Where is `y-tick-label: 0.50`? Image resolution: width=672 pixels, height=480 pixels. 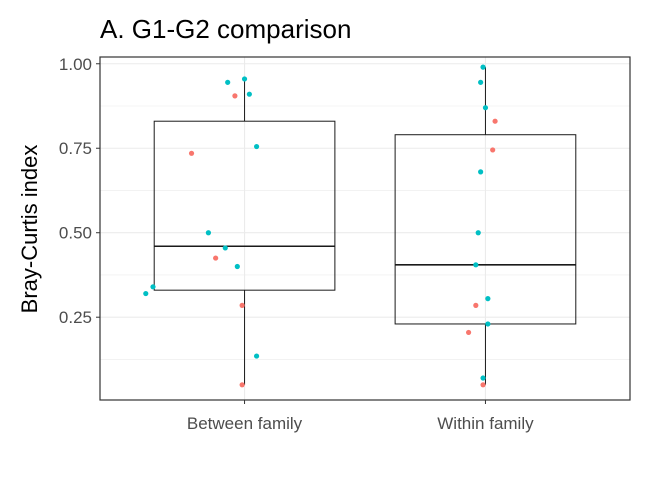 y-tick-label: 0.50 is located at coordinates (75, 233).